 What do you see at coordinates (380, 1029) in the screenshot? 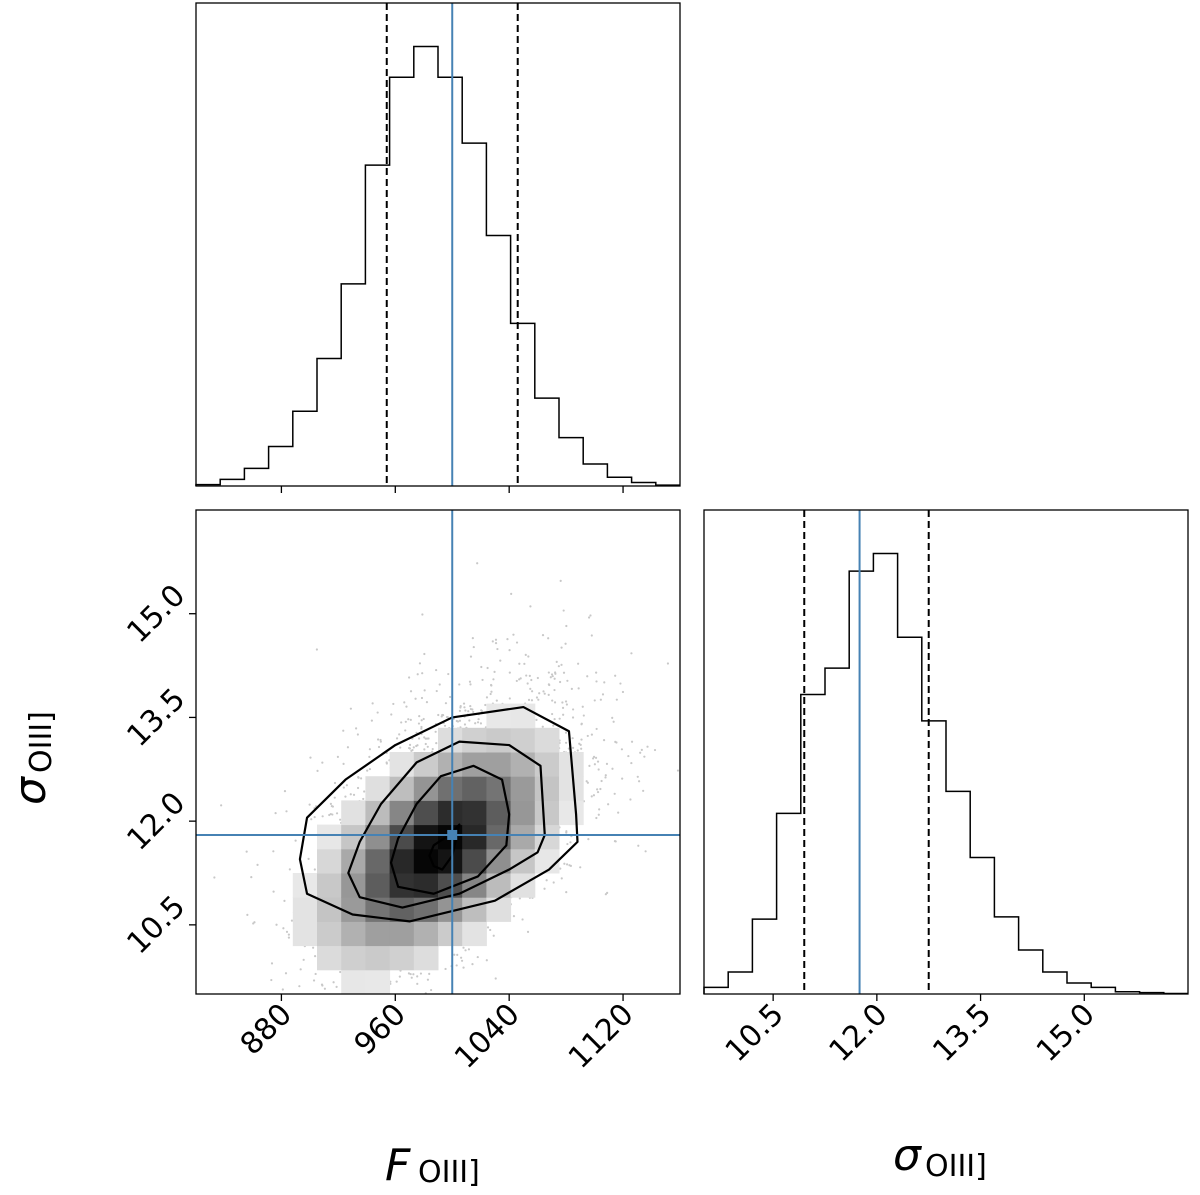
I see `x-tick-label: 960` at bounding box center [380, 1029].